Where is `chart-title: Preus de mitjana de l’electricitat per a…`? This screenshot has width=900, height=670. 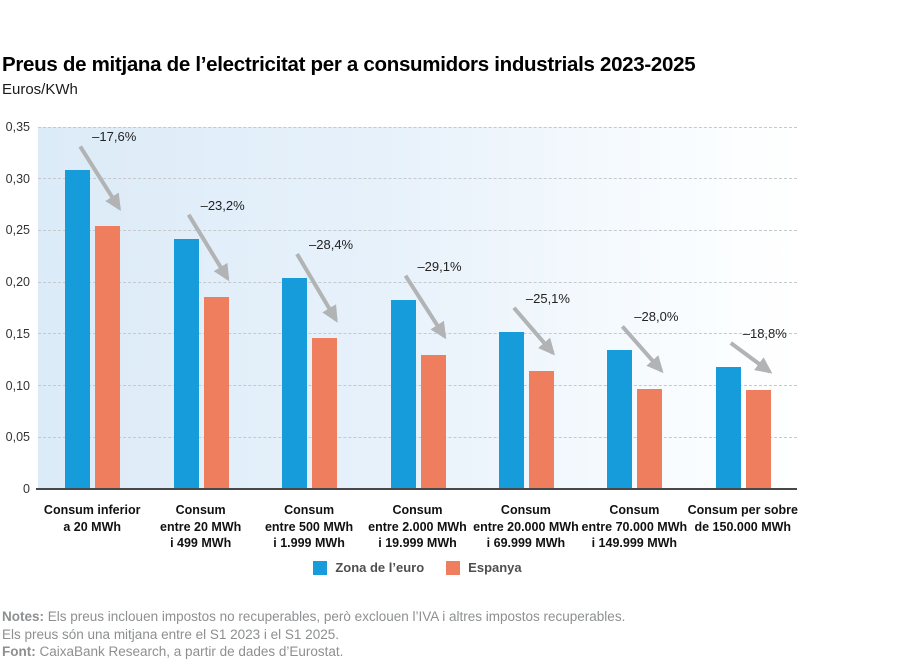 chart-title: Preus de mitjana de l’electricitat per a… is located at coordinates (349, 64).